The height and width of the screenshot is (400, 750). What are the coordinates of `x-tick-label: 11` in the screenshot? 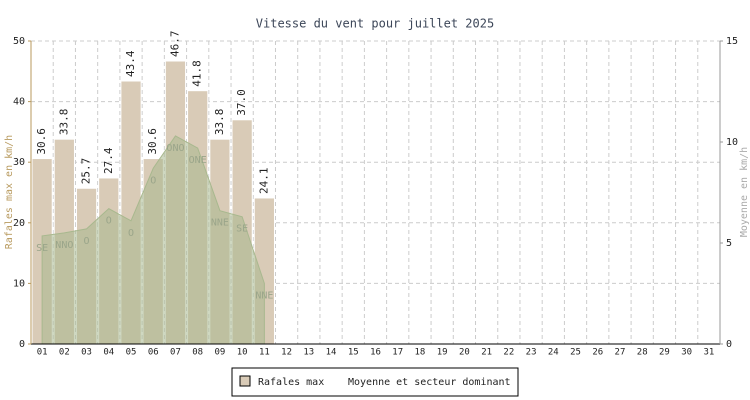 It's located at (264, 353).